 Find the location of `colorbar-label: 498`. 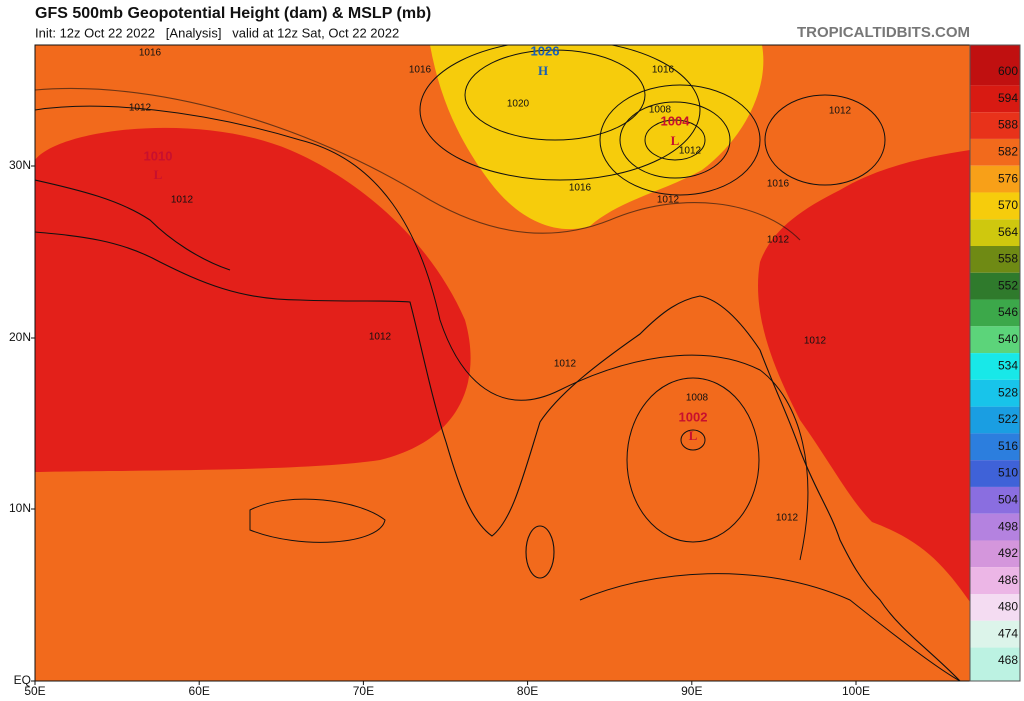

colorbar-label: 498 is located at coordinates (1008, 526).